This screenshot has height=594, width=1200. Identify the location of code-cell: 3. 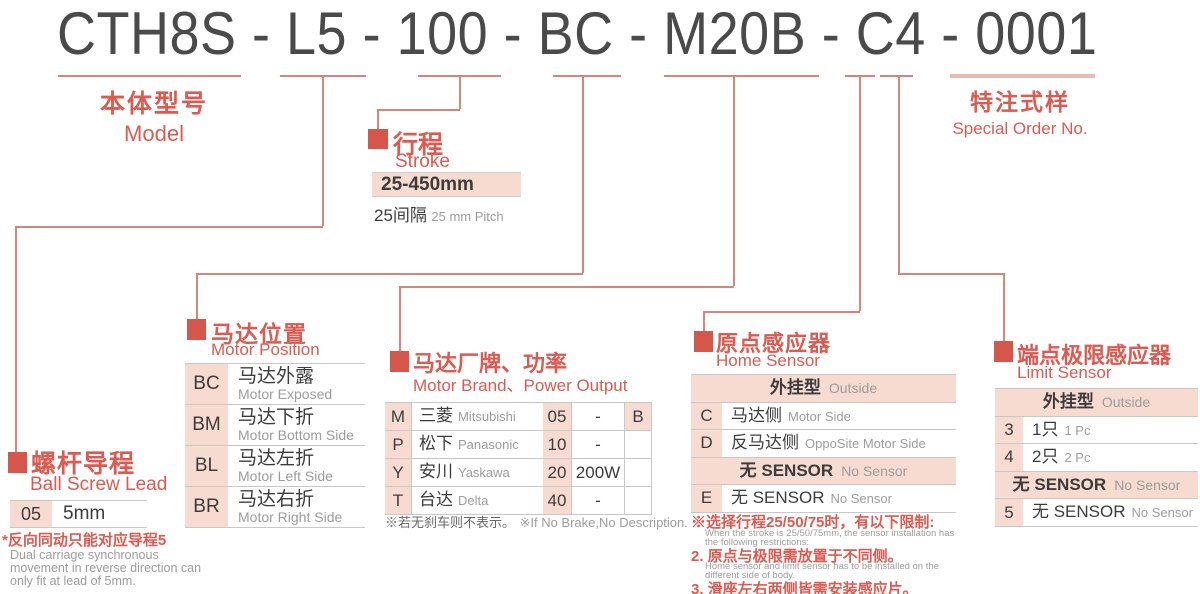
(1009, 430).